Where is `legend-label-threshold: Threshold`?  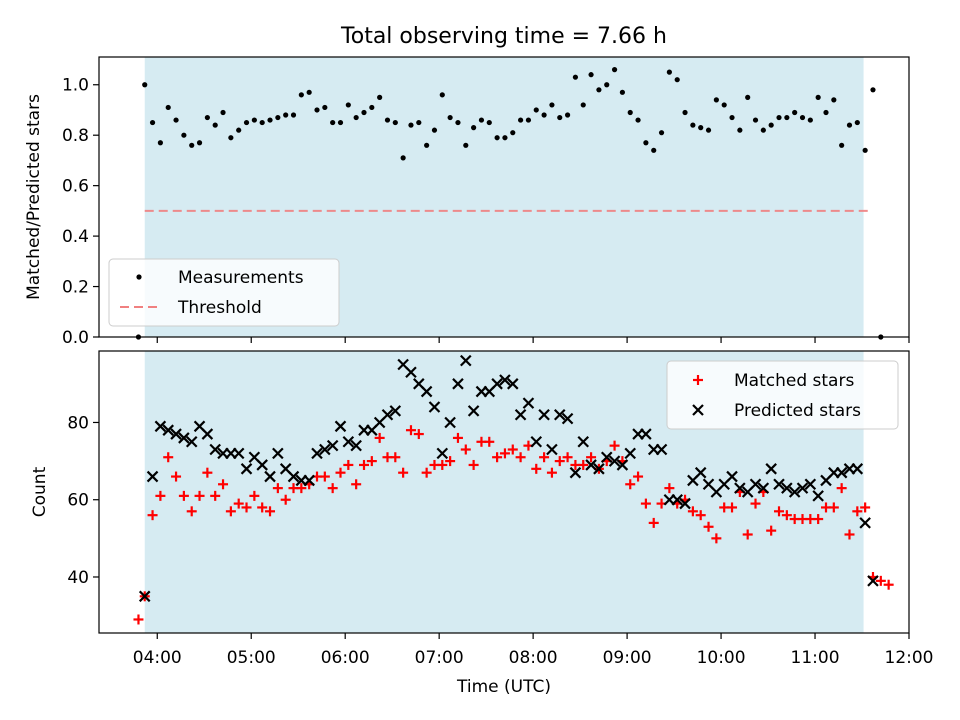
legend-label-threshold: Threshold is located at coordinates (219, 308).